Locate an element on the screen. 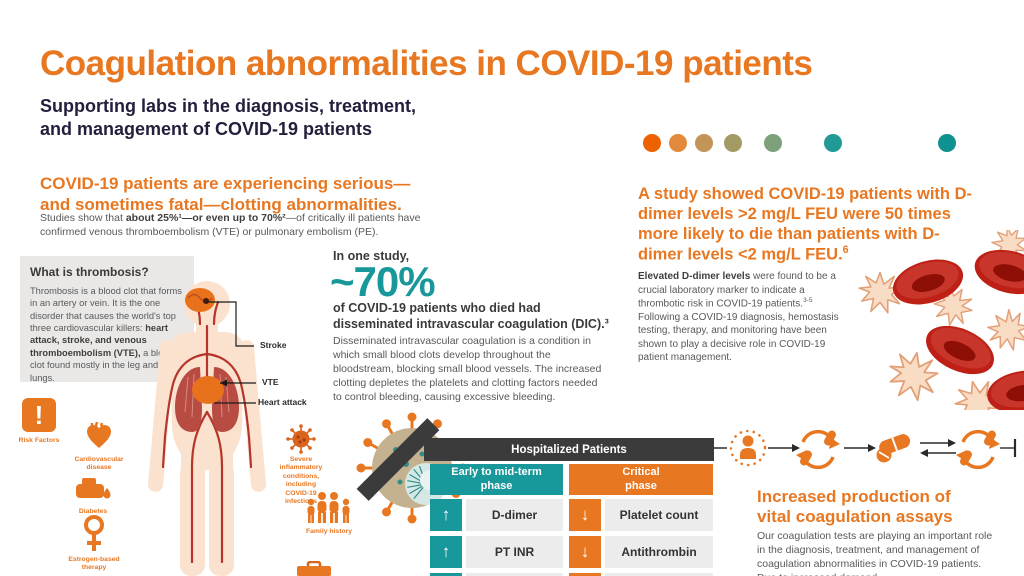 This screenshot has width=1024, height=576. briefcase-icon-partial is located at coordinates (314, 568).